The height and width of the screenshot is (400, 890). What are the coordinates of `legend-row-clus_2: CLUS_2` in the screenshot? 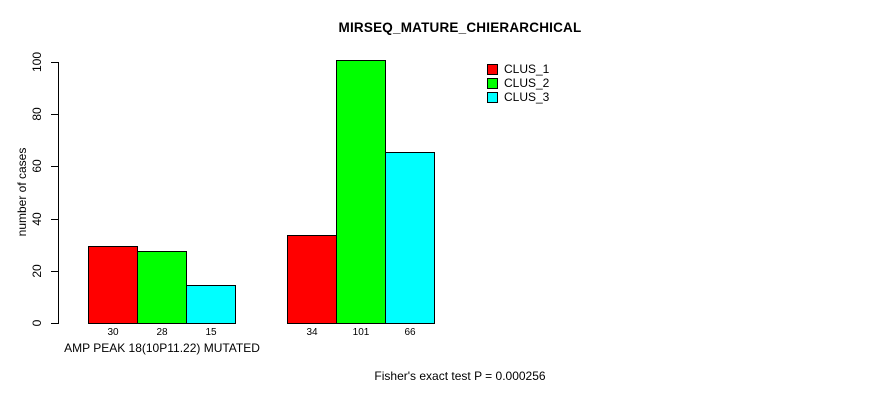 It's located at (518, 83).